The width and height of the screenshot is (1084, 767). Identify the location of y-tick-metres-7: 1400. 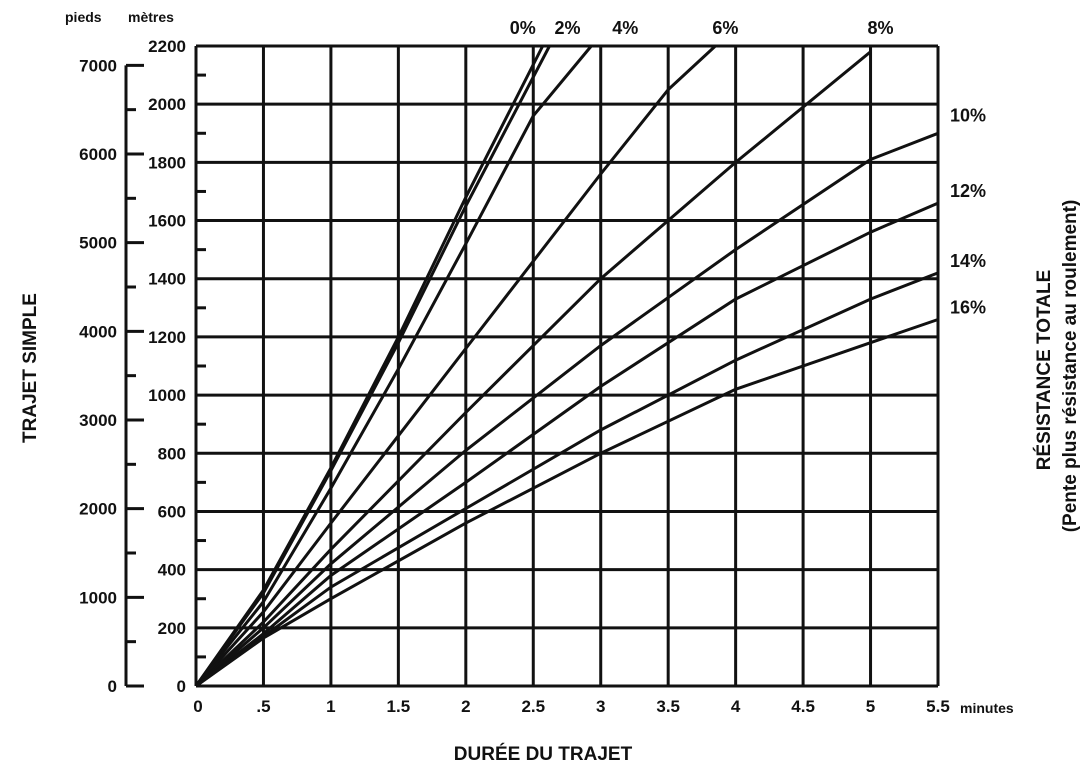
(167, 279).